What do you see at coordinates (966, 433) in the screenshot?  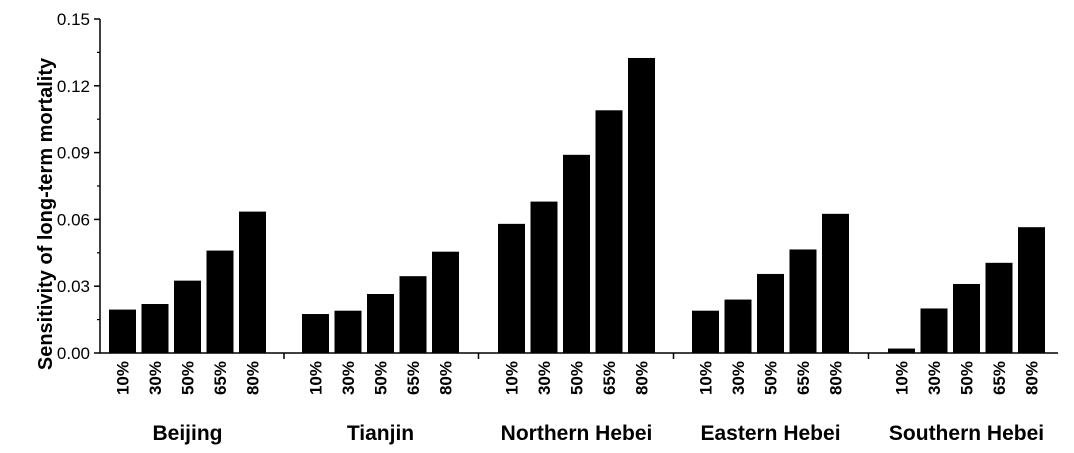 I see `group-label: Southern Hebei` at bounding box center [966, 433].